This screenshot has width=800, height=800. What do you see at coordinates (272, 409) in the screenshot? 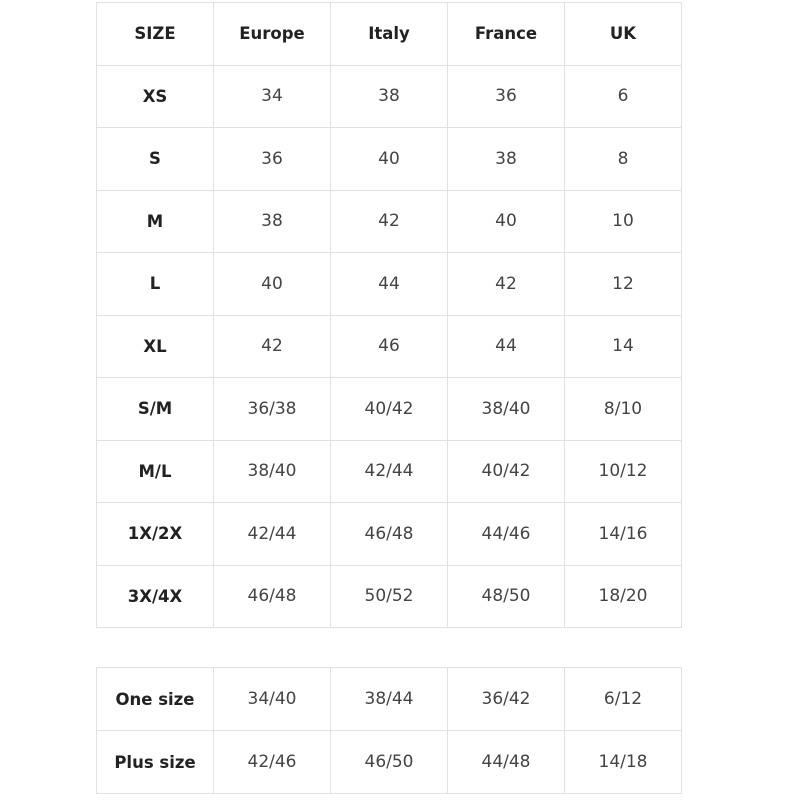
I see `size-value-cell: 36/38` at bounding box center [272, 409].